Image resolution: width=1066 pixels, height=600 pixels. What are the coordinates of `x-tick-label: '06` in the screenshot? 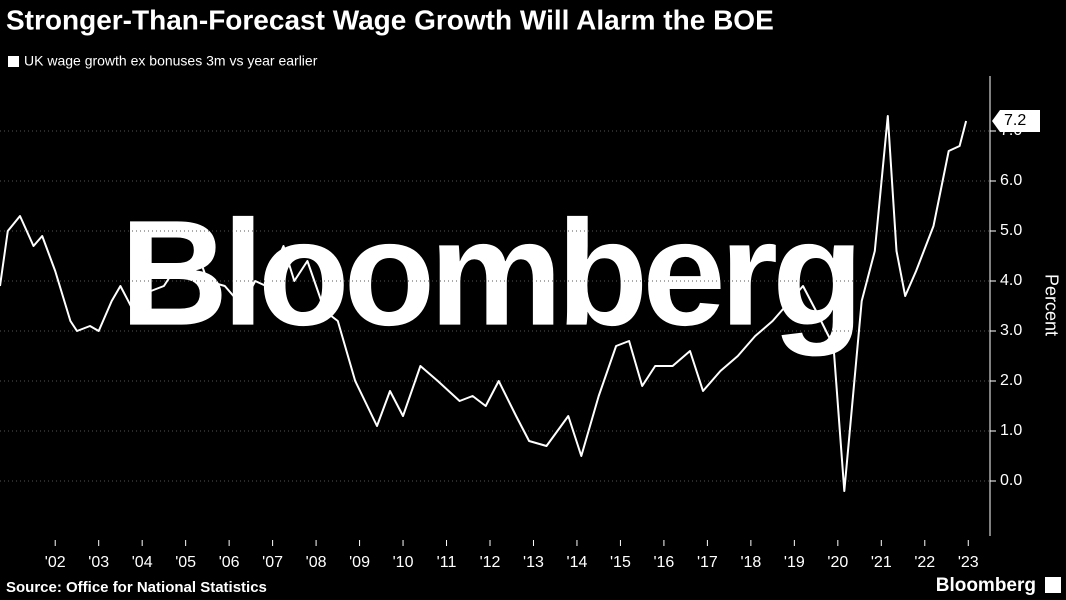 It's located at (229, 562).